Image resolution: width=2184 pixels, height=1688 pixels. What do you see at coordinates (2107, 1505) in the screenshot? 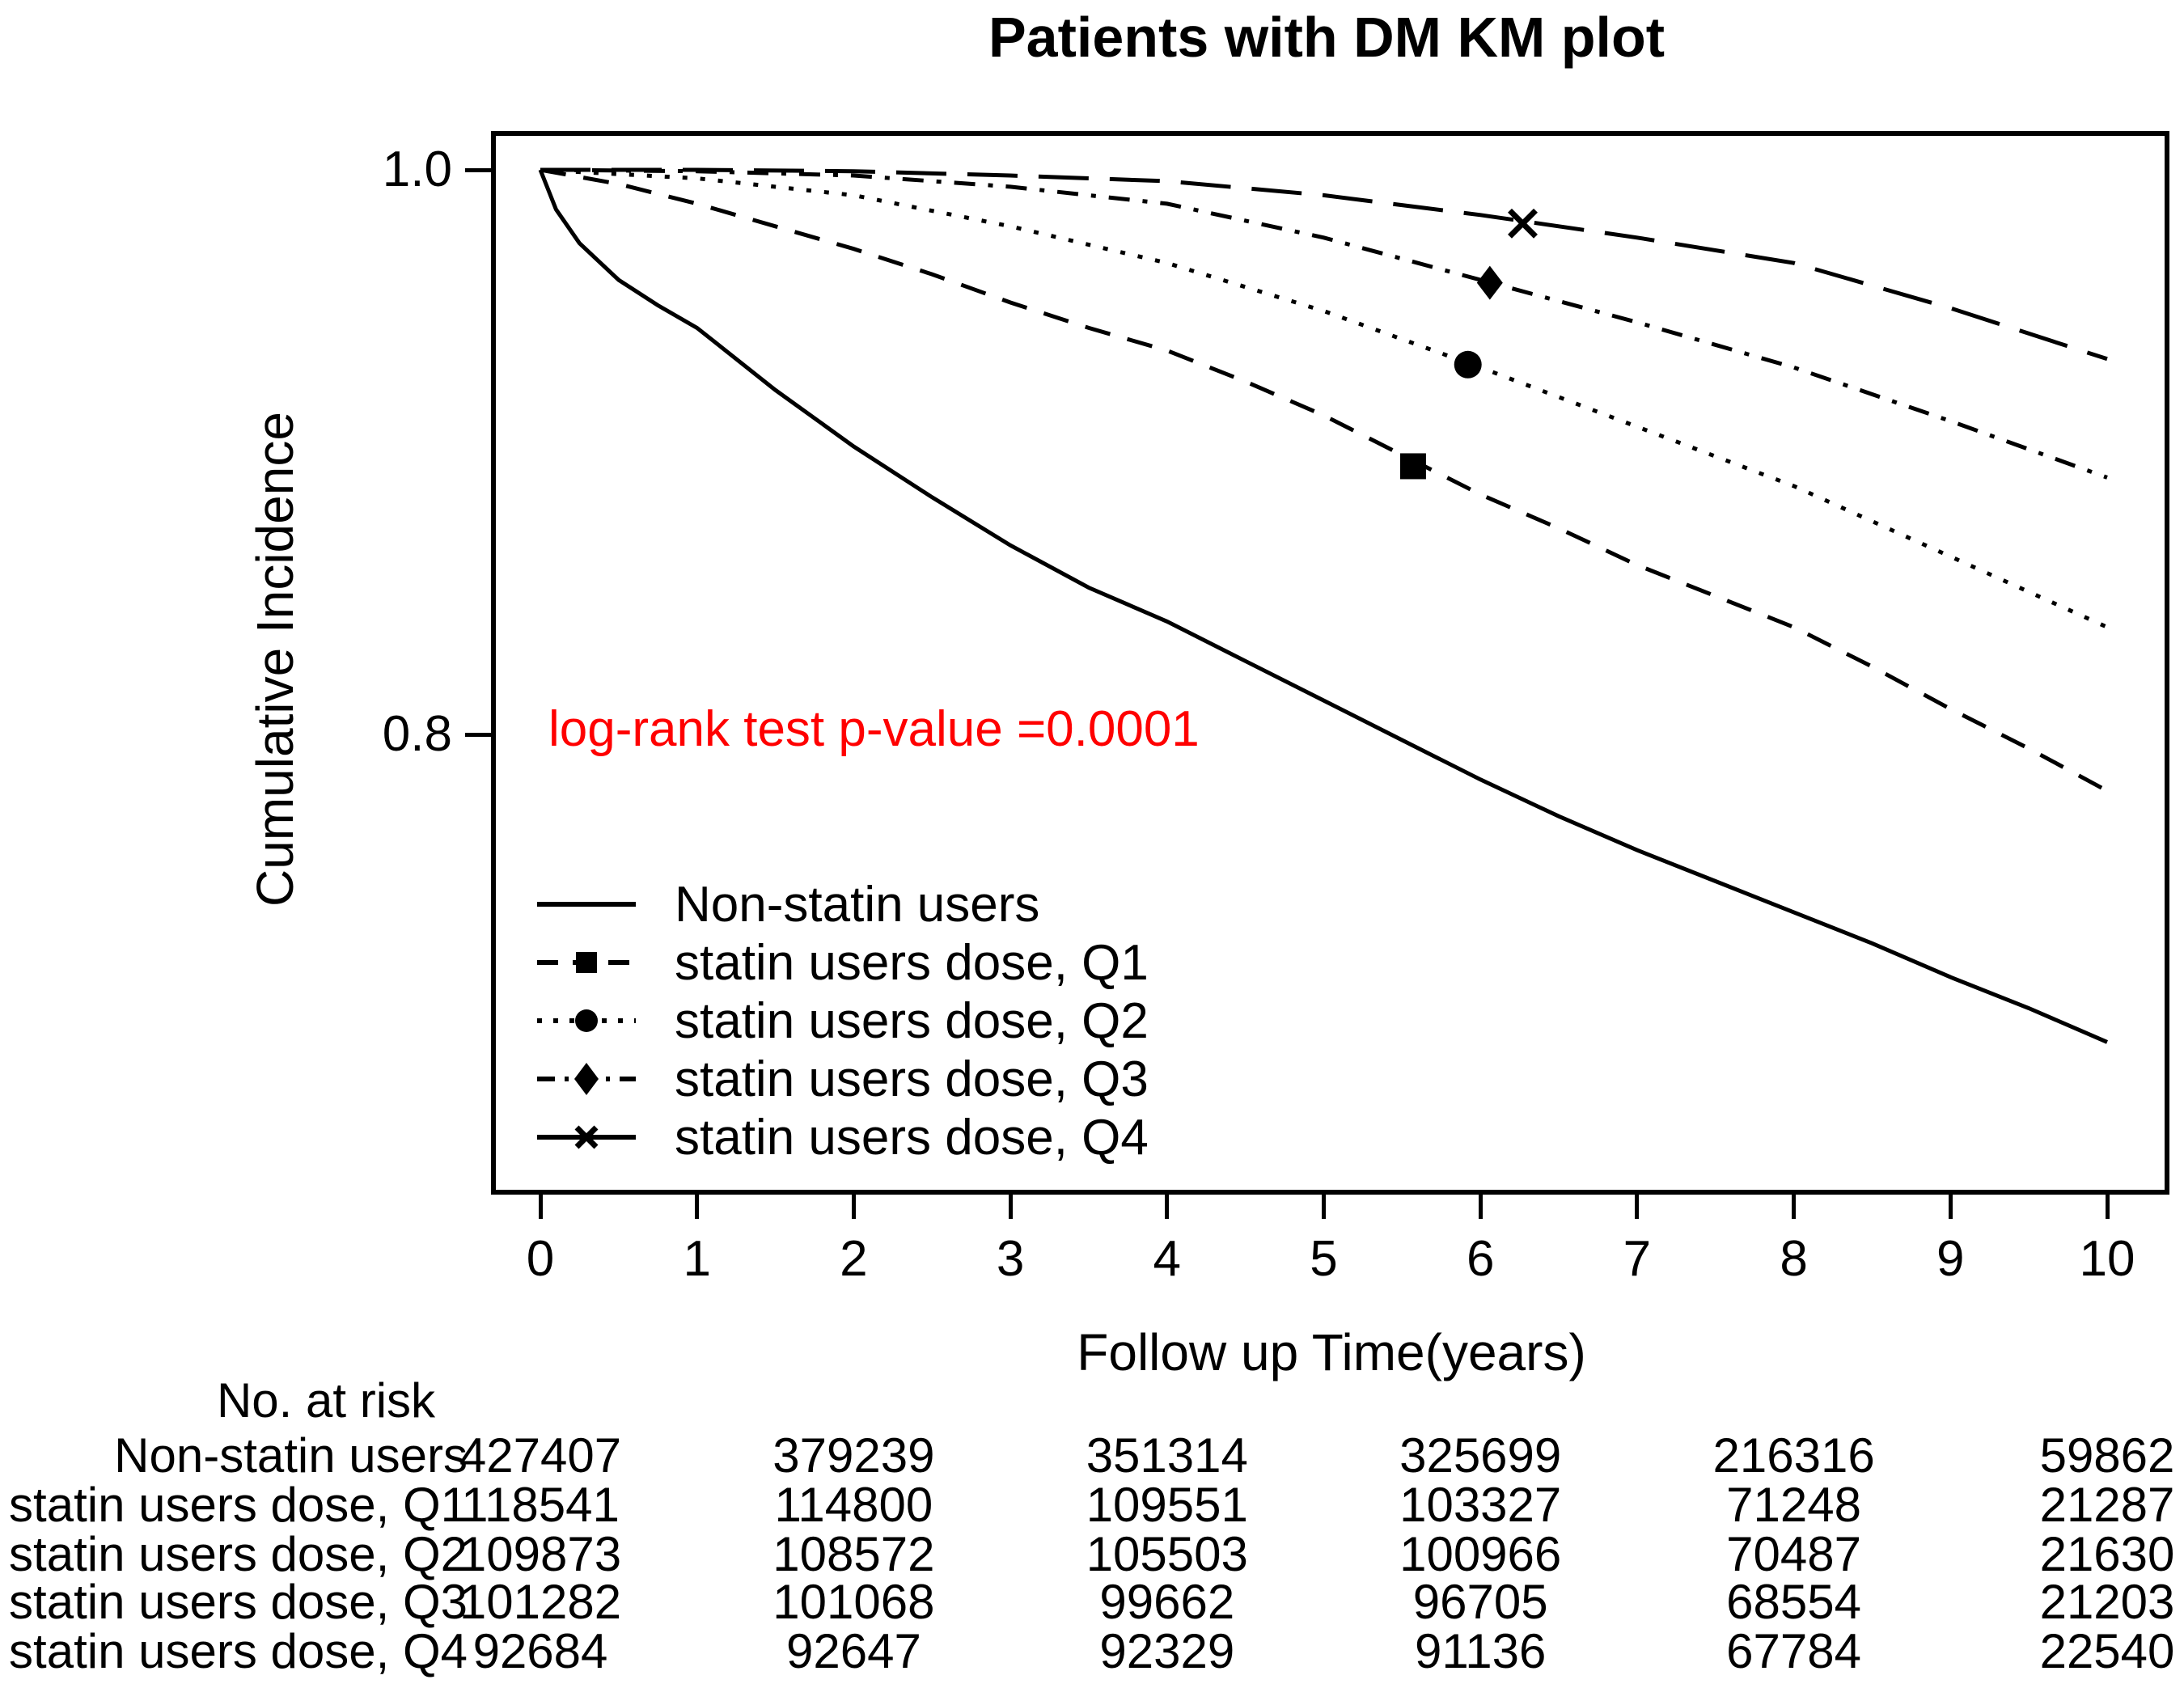
I see `risk-count: 21287` at bounding box center [2107, 1505].